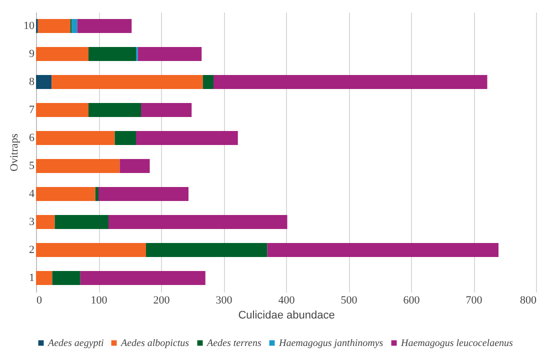 This screenshot has height=356, width=550. Describe the element at coordinates (411, 300) in the screenshot. I see `x-tick-label: 600` at that location.